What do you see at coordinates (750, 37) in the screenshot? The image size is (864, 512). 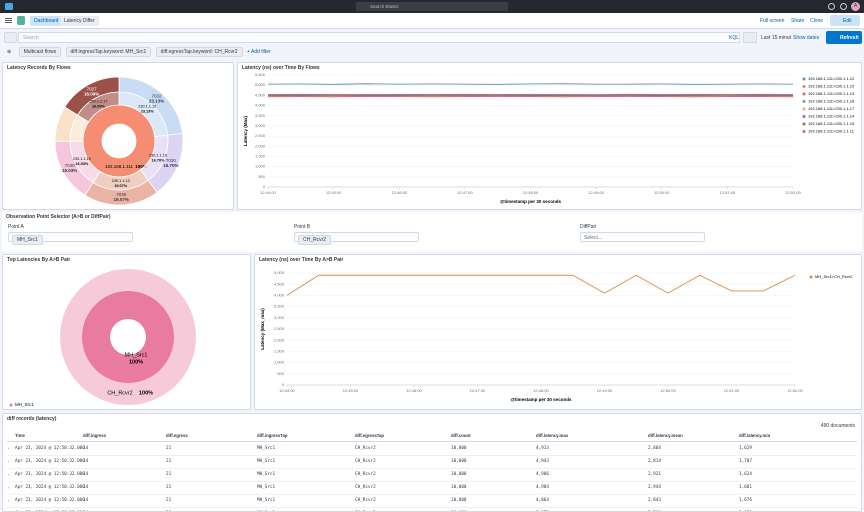 I see `date-picker-icon` at bounding box center [750, 37].